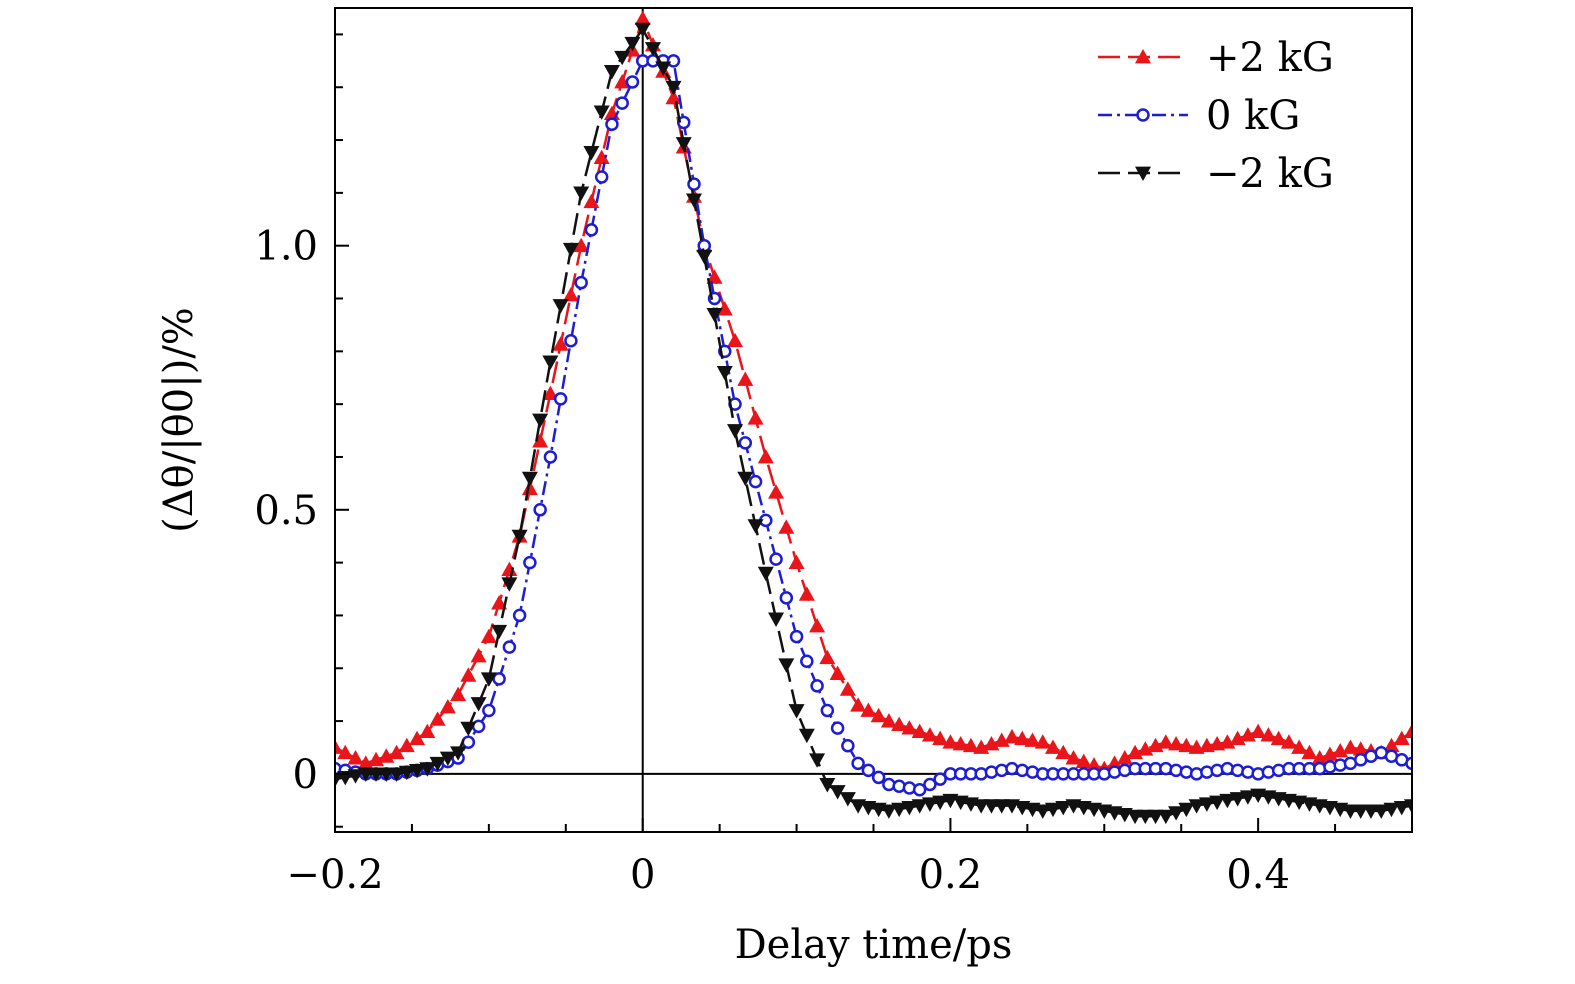 This screenshot has height=984, width=1575. I want to click on legend: +2 kG 0 kG −2 kG, so click(1216, 116).